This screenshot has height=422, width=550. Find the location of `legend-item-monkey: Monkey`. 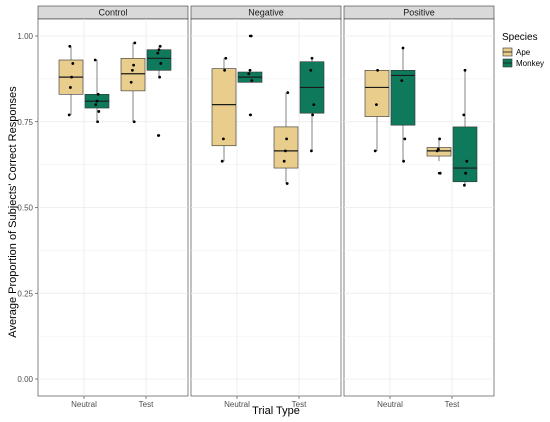

legend-item-monkey: Monkey is located at coordinates (523, 63).